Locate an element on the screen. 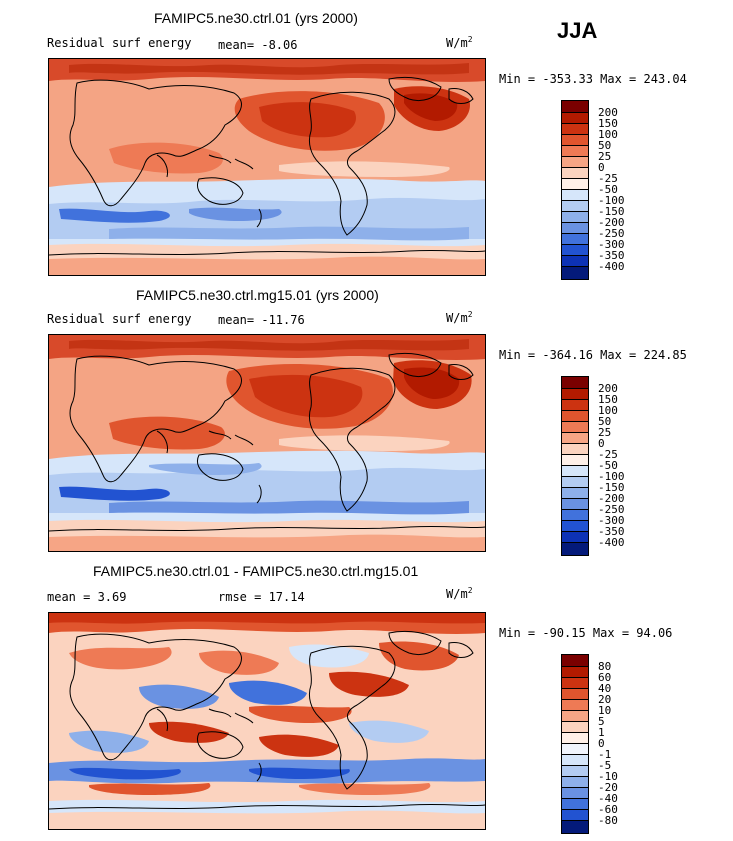 This screenshot has height=841, width=733. panel1-minmax: Min = -353.33 Max = 243.04 is located at coordinates (593, 79).